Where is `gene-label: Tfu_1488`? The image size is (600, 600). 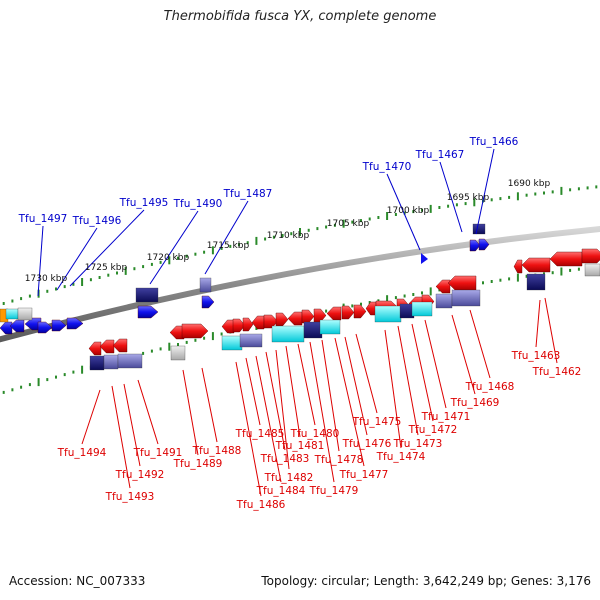
gene-label: Tfu_1488 is located at coordinates (217, 451).